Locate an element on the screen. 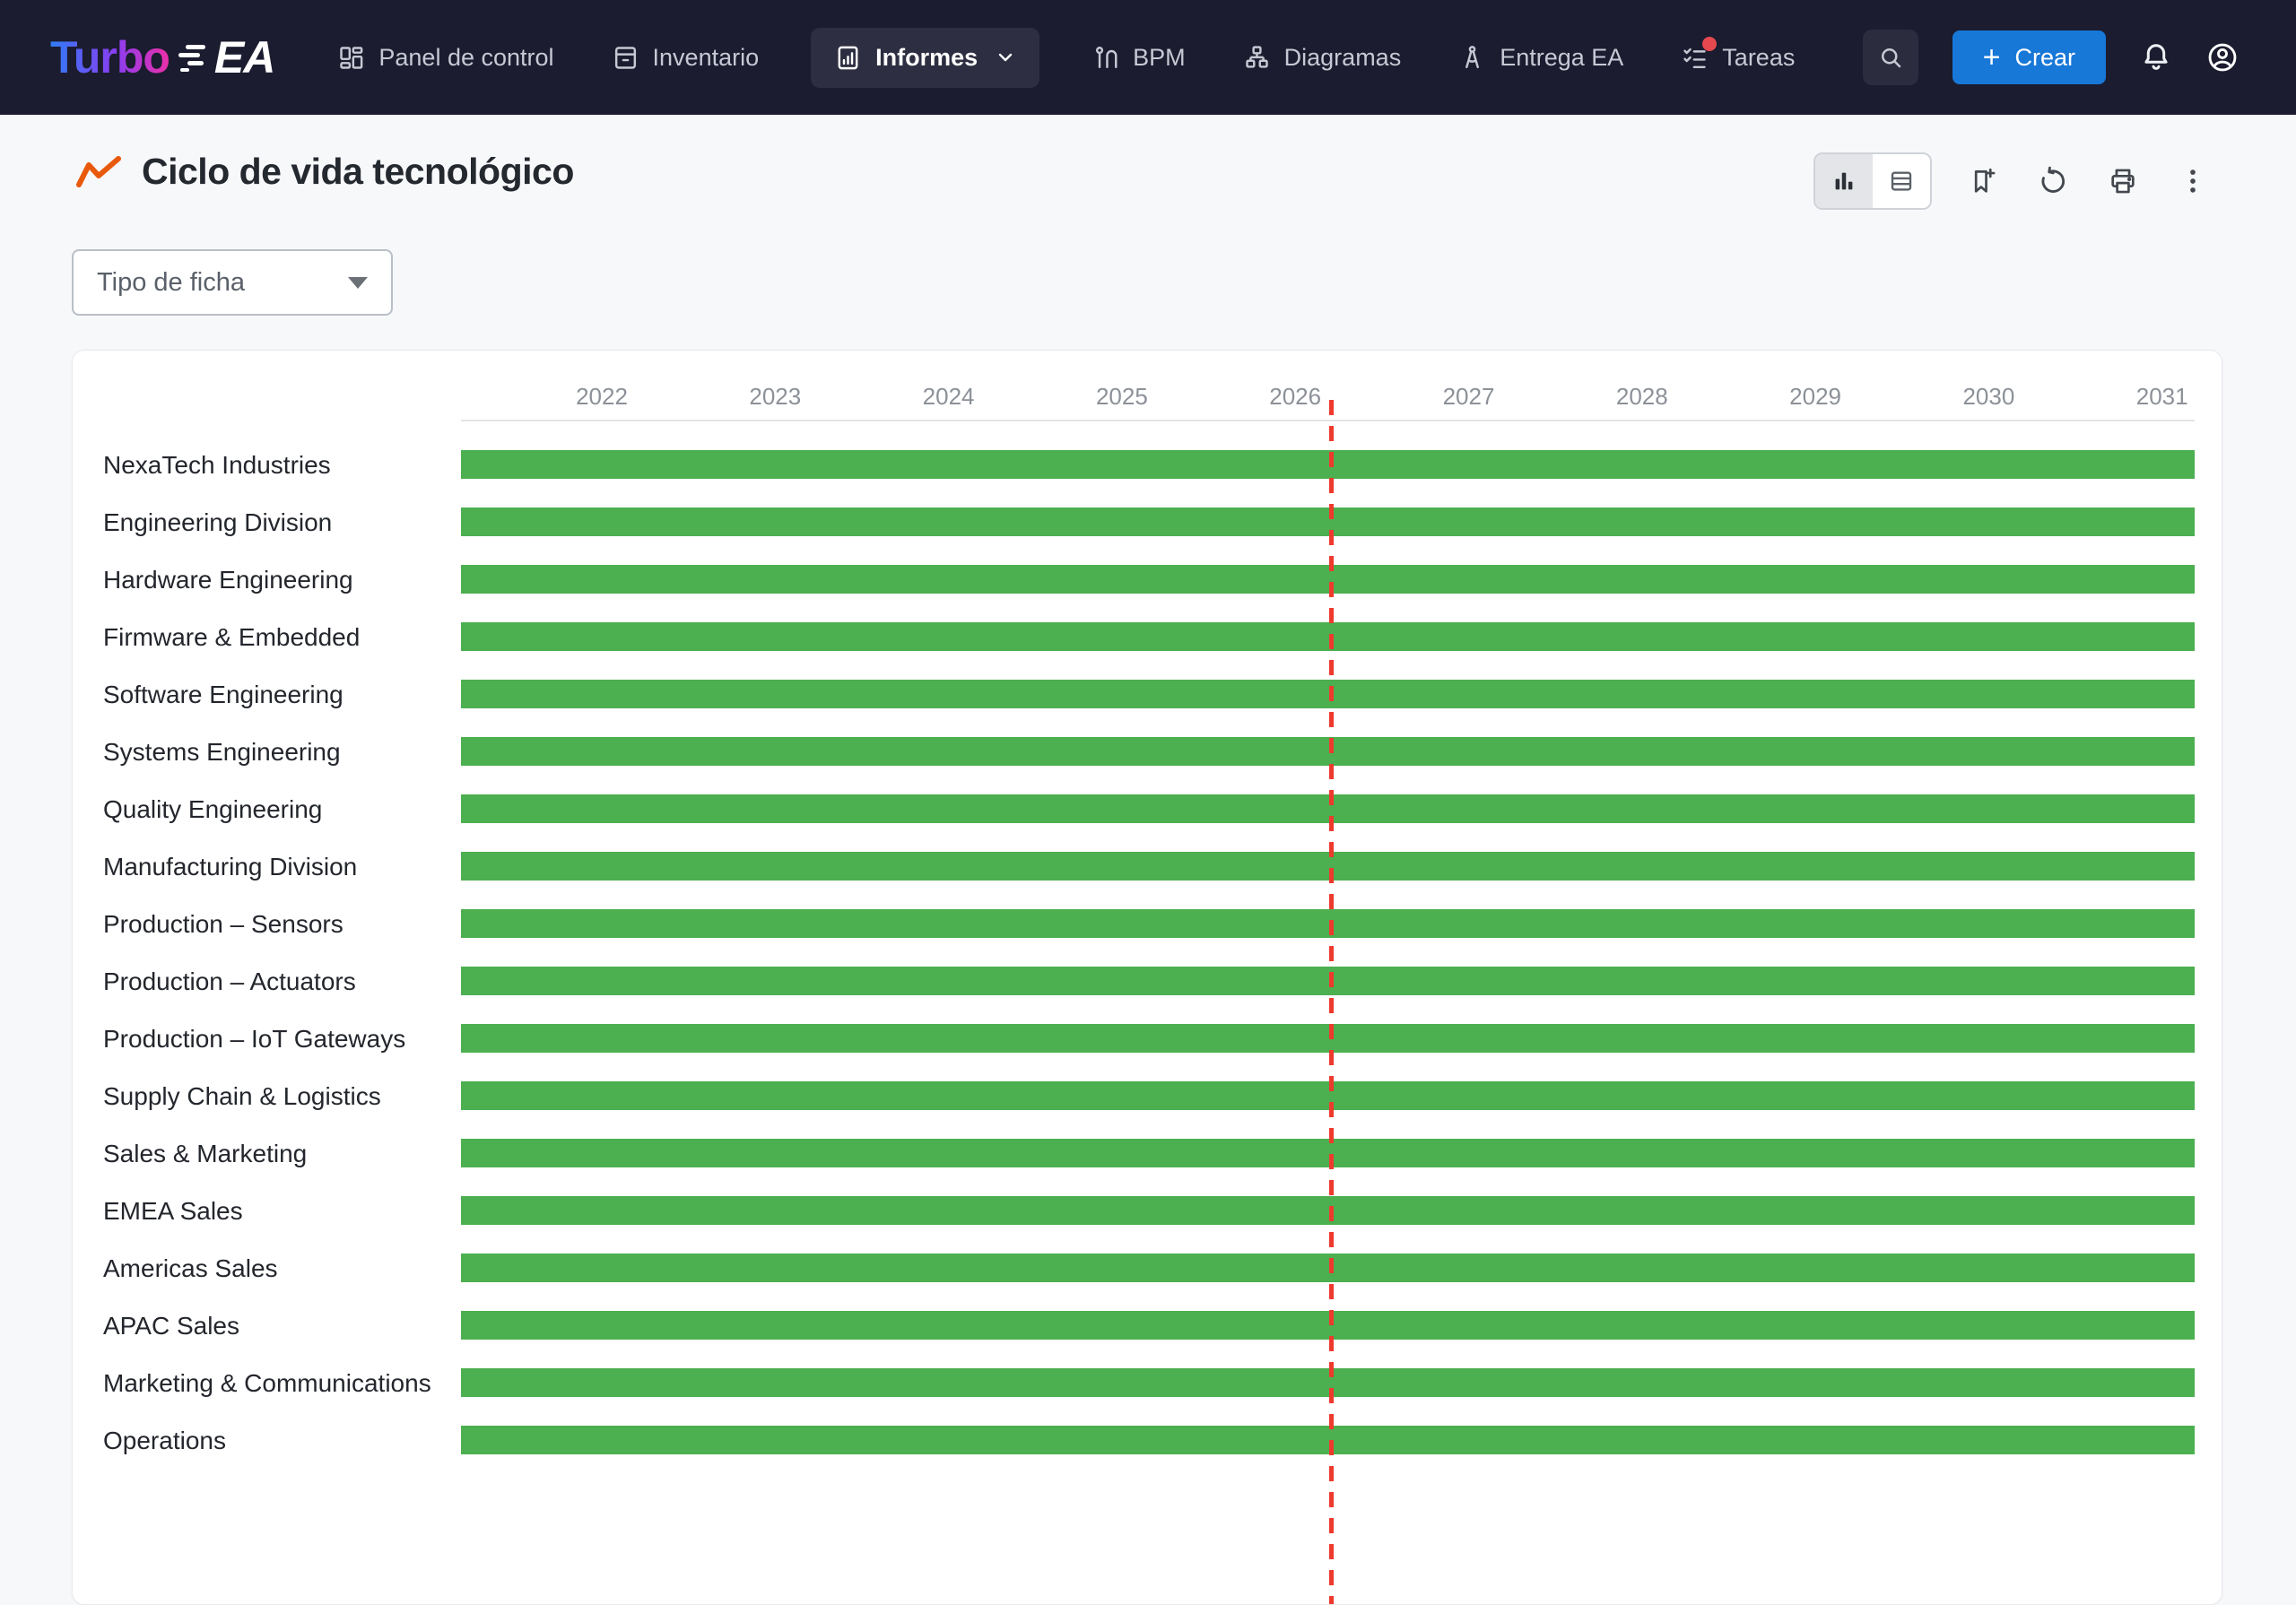  logo-ea-text: EA is located at coordinates (244, 57).